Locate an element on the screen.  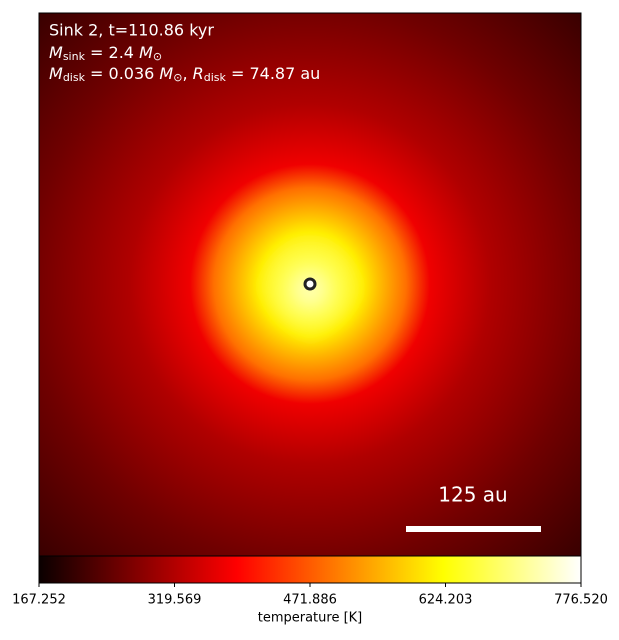
scale-bar-label: 125 au is located at coordinates (472, 495).